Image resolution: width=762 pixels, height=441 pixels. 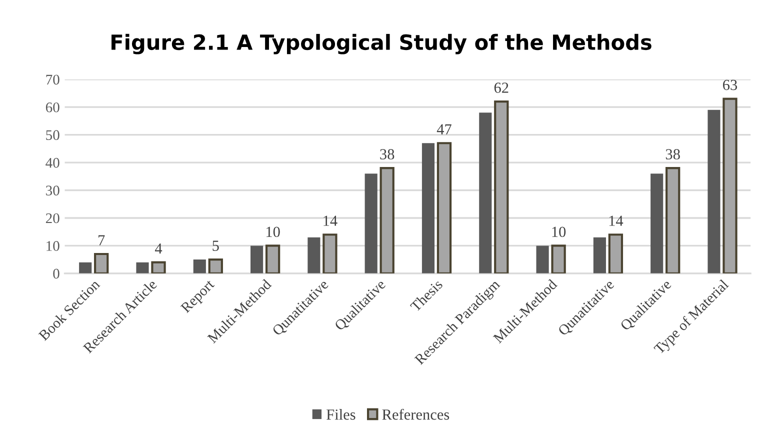 What do you see at coordinates (53, 163) in the screenshot?
I see `y-tick-label: 40` at bounding box center [53, 163].